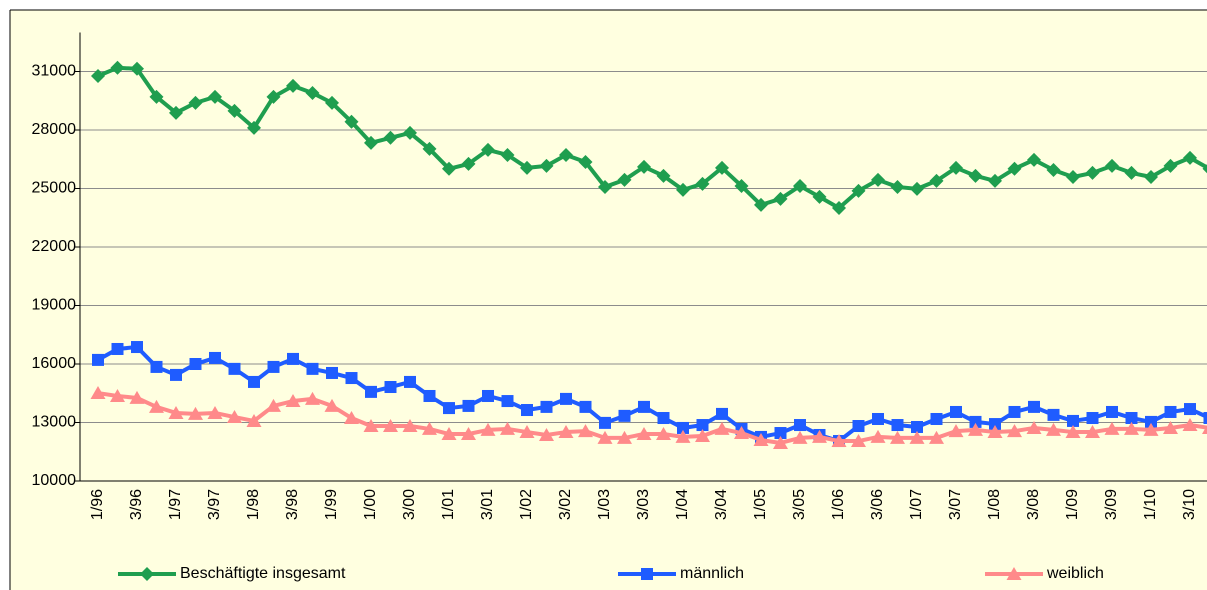  I want to click on x-tick-label: 3/05, so click(799, 504).